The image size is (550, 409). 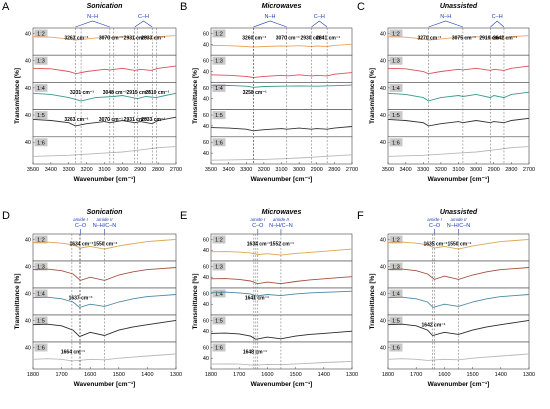 What do you see at coordinates (282, 212) in the screenshot?
I see `panel-title: Microwaves` at bounding box center [282, 212].